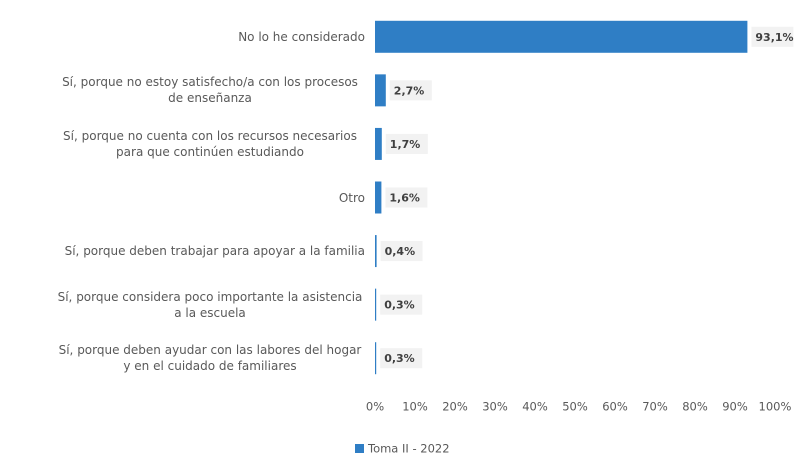 This screenshot has width=795, height=458. Describe the element at coordinates (359, 448) in the screenshot. I see `legend-swatch` at that location.